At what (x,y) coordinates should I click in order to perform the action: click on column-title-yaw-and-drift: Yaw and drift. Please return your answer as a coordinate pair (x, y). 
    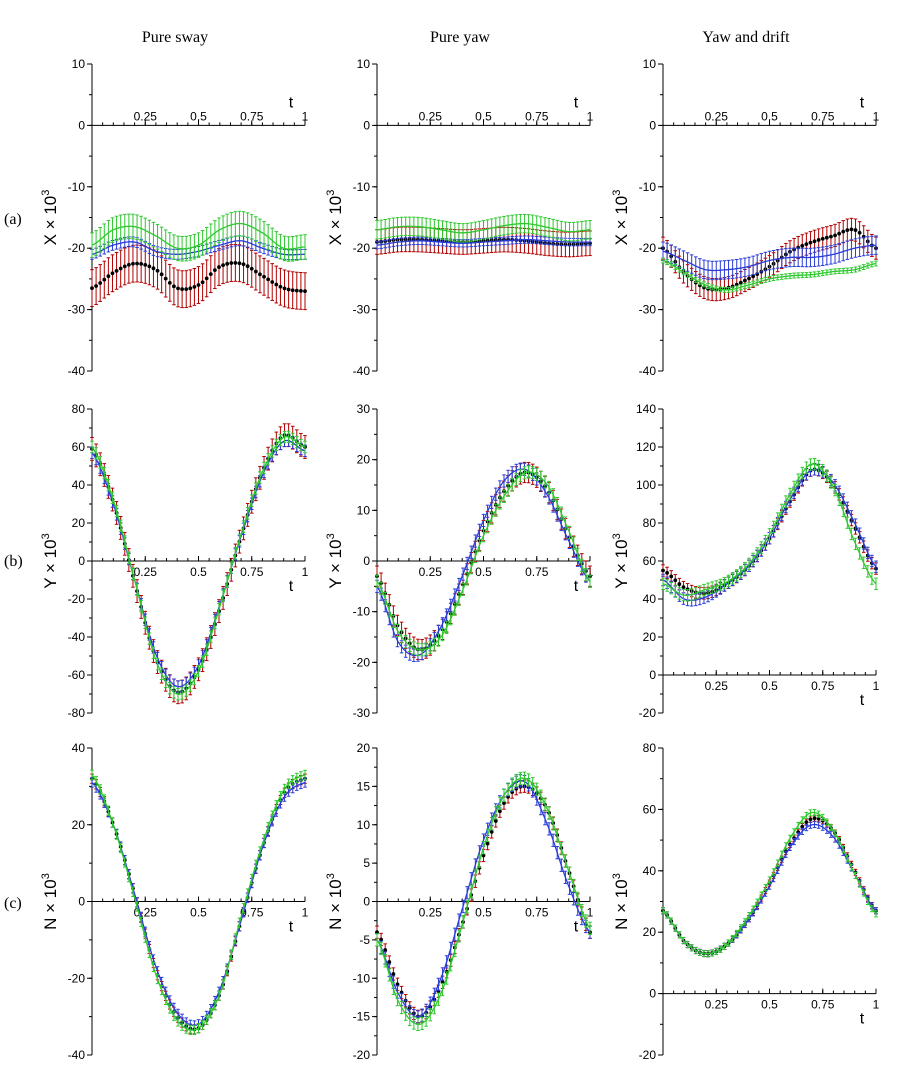
    Looking at the image, I should click on (746, 37).